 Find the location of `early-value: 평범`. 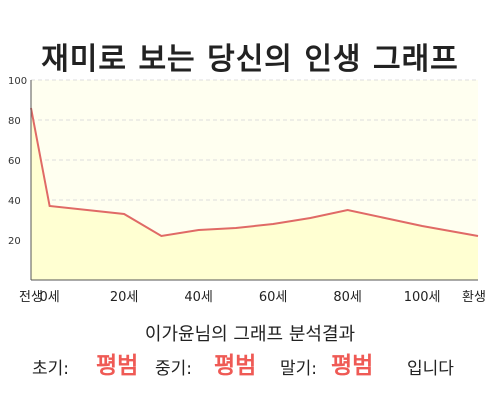

early-value: 평범 is located at coordinates (117, 366).